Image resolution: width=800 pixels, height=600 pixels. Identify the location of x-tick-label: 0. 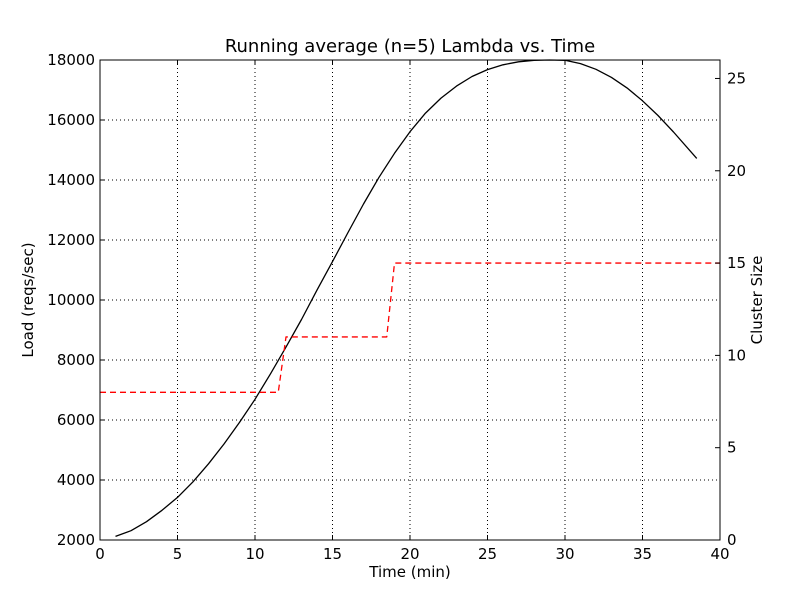
(100, 554).